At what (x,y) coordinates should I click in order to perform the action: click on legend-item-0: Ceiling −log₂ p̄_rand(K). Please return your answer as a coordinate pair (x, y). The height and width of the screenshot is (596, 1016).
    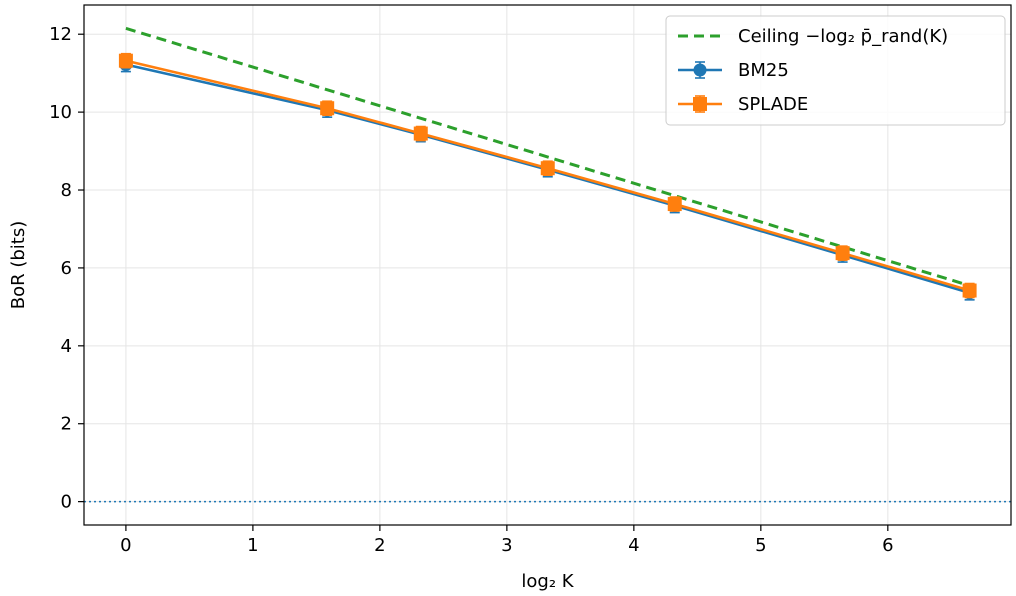
    Looking at the image, I should click on (813, 36).